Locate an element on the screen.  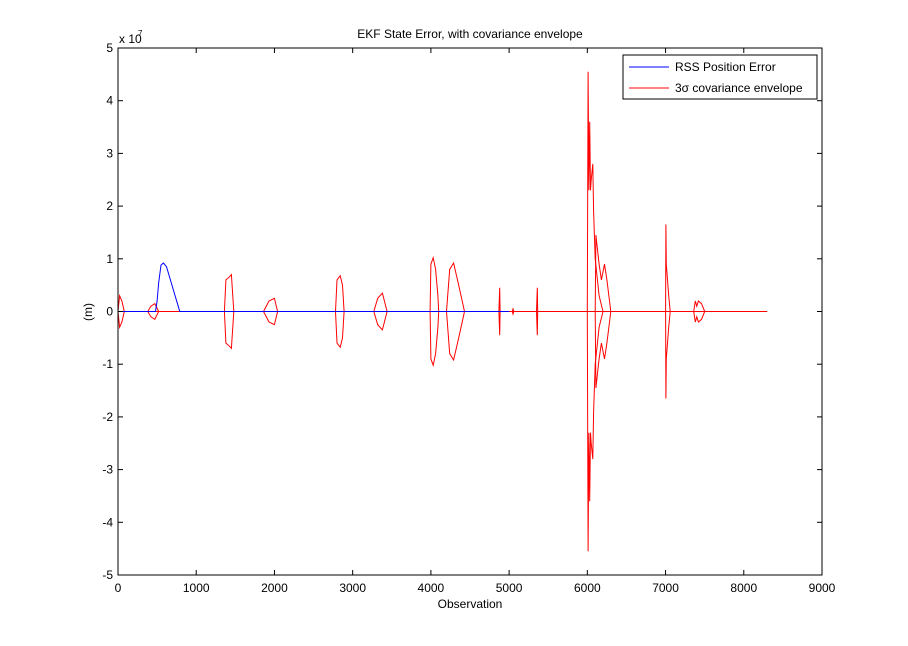
x-tick-label: 4000 is located at coordinates (431, 588).